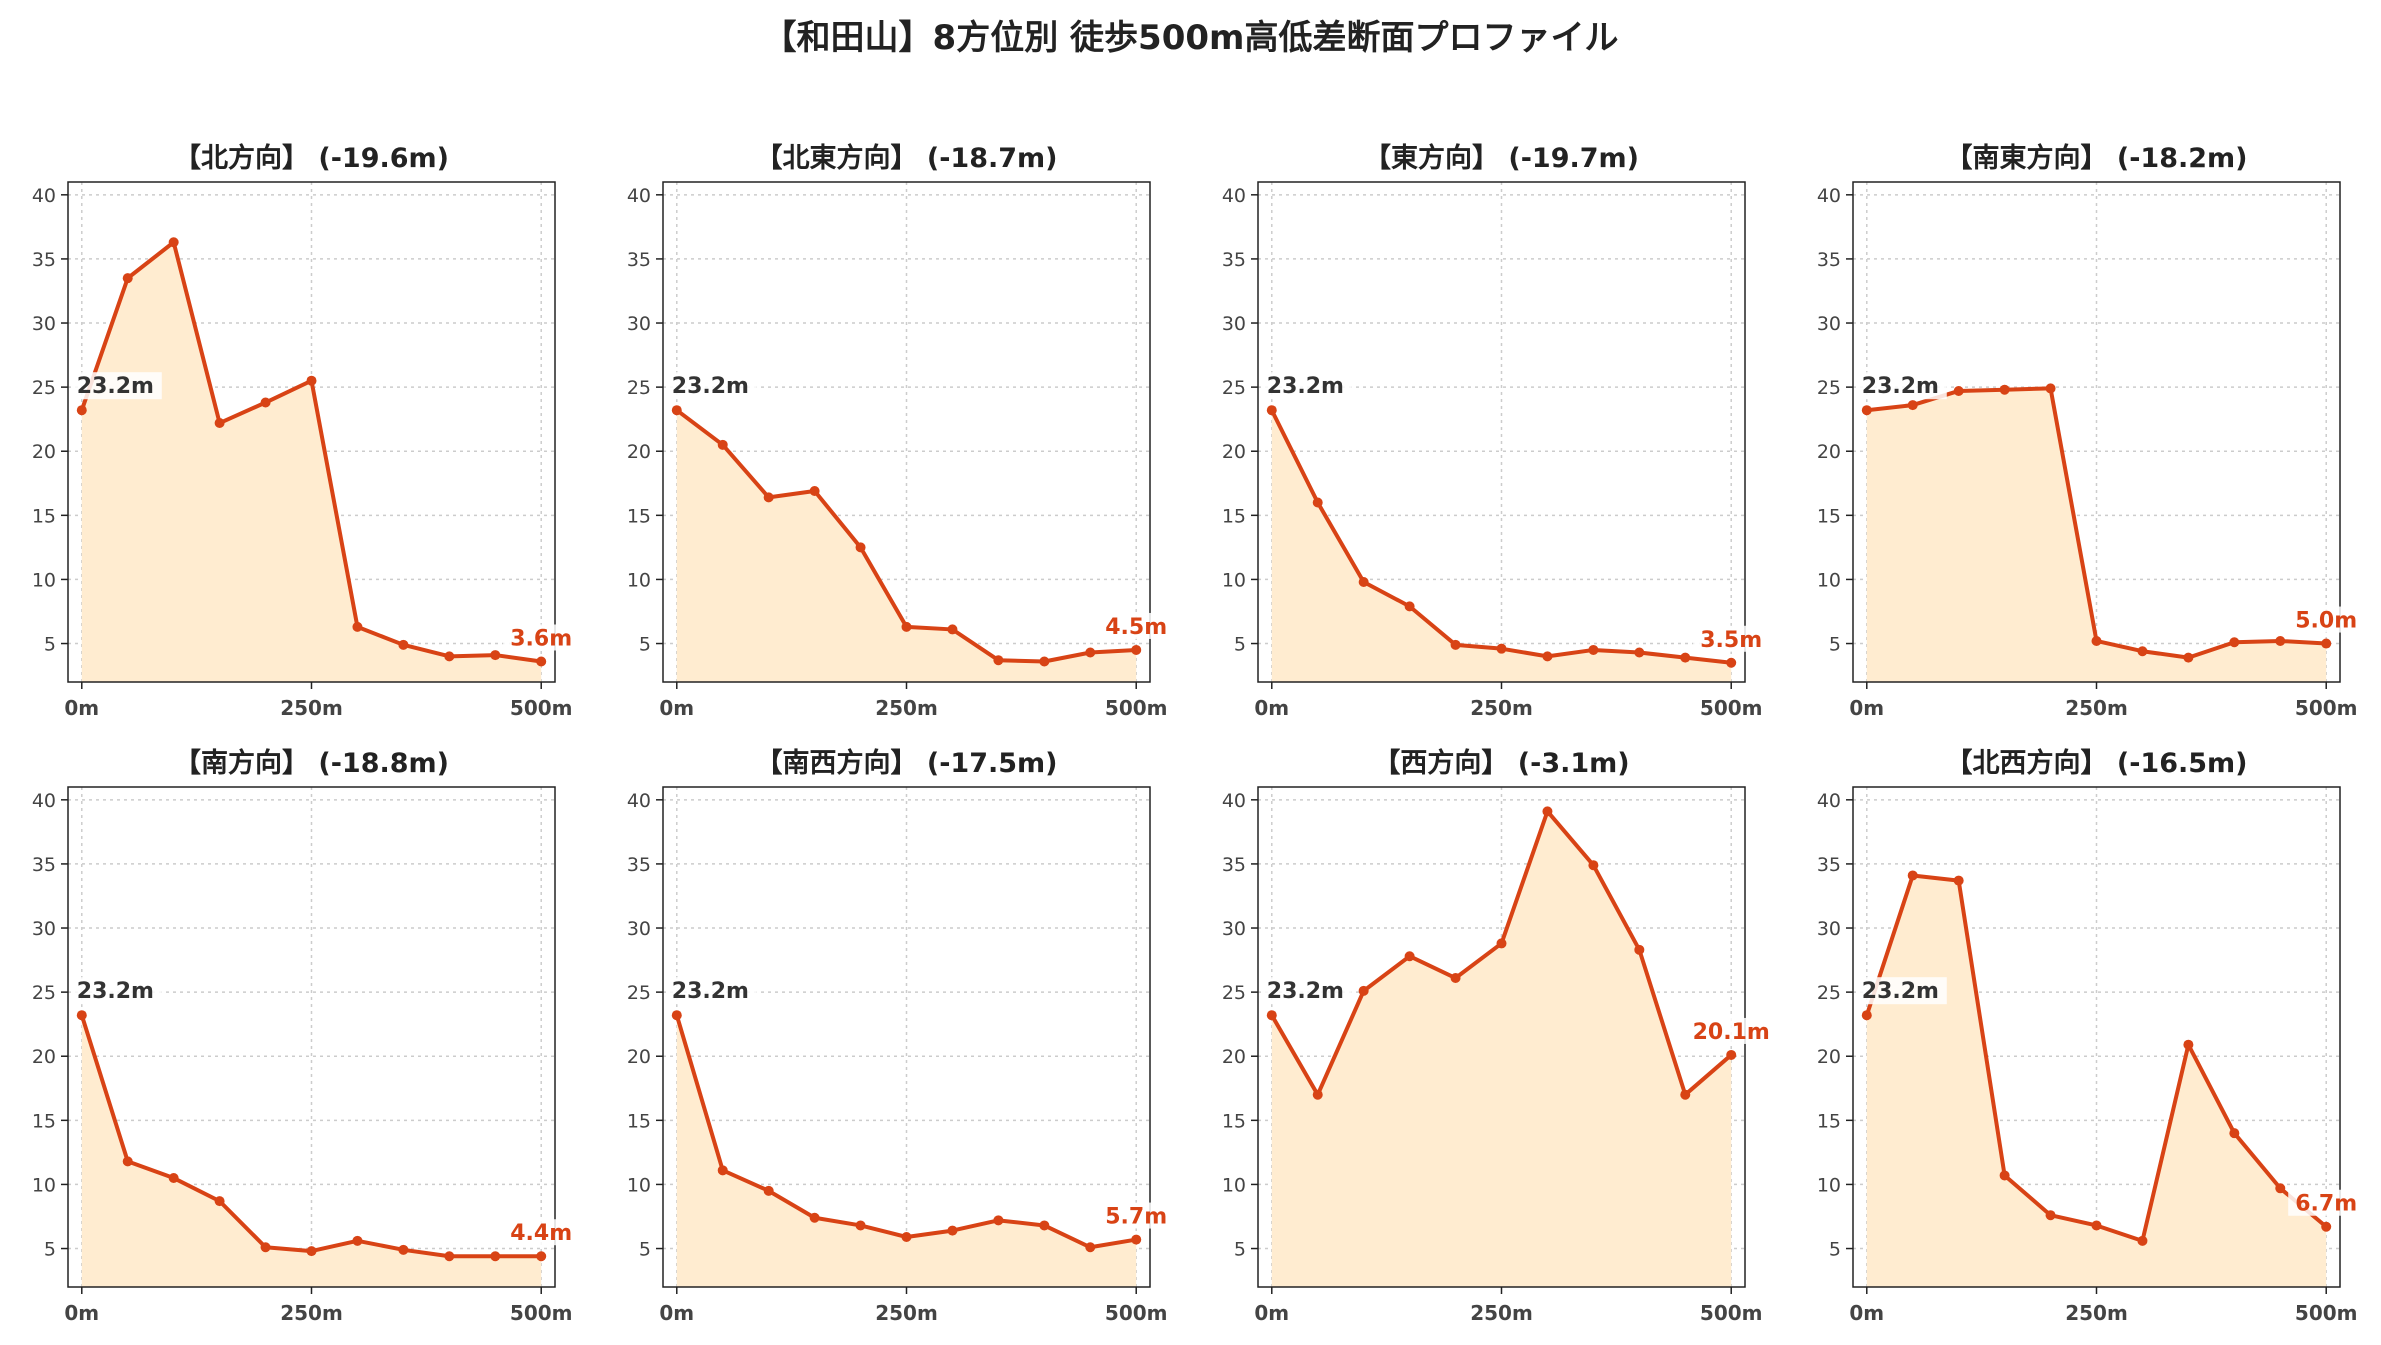 The height and width of the screenshot is (1345, 2381). Describe the element at coordinates (2326, 621) in the screenshot. I see `end-value-label: 5.0m` at that location.